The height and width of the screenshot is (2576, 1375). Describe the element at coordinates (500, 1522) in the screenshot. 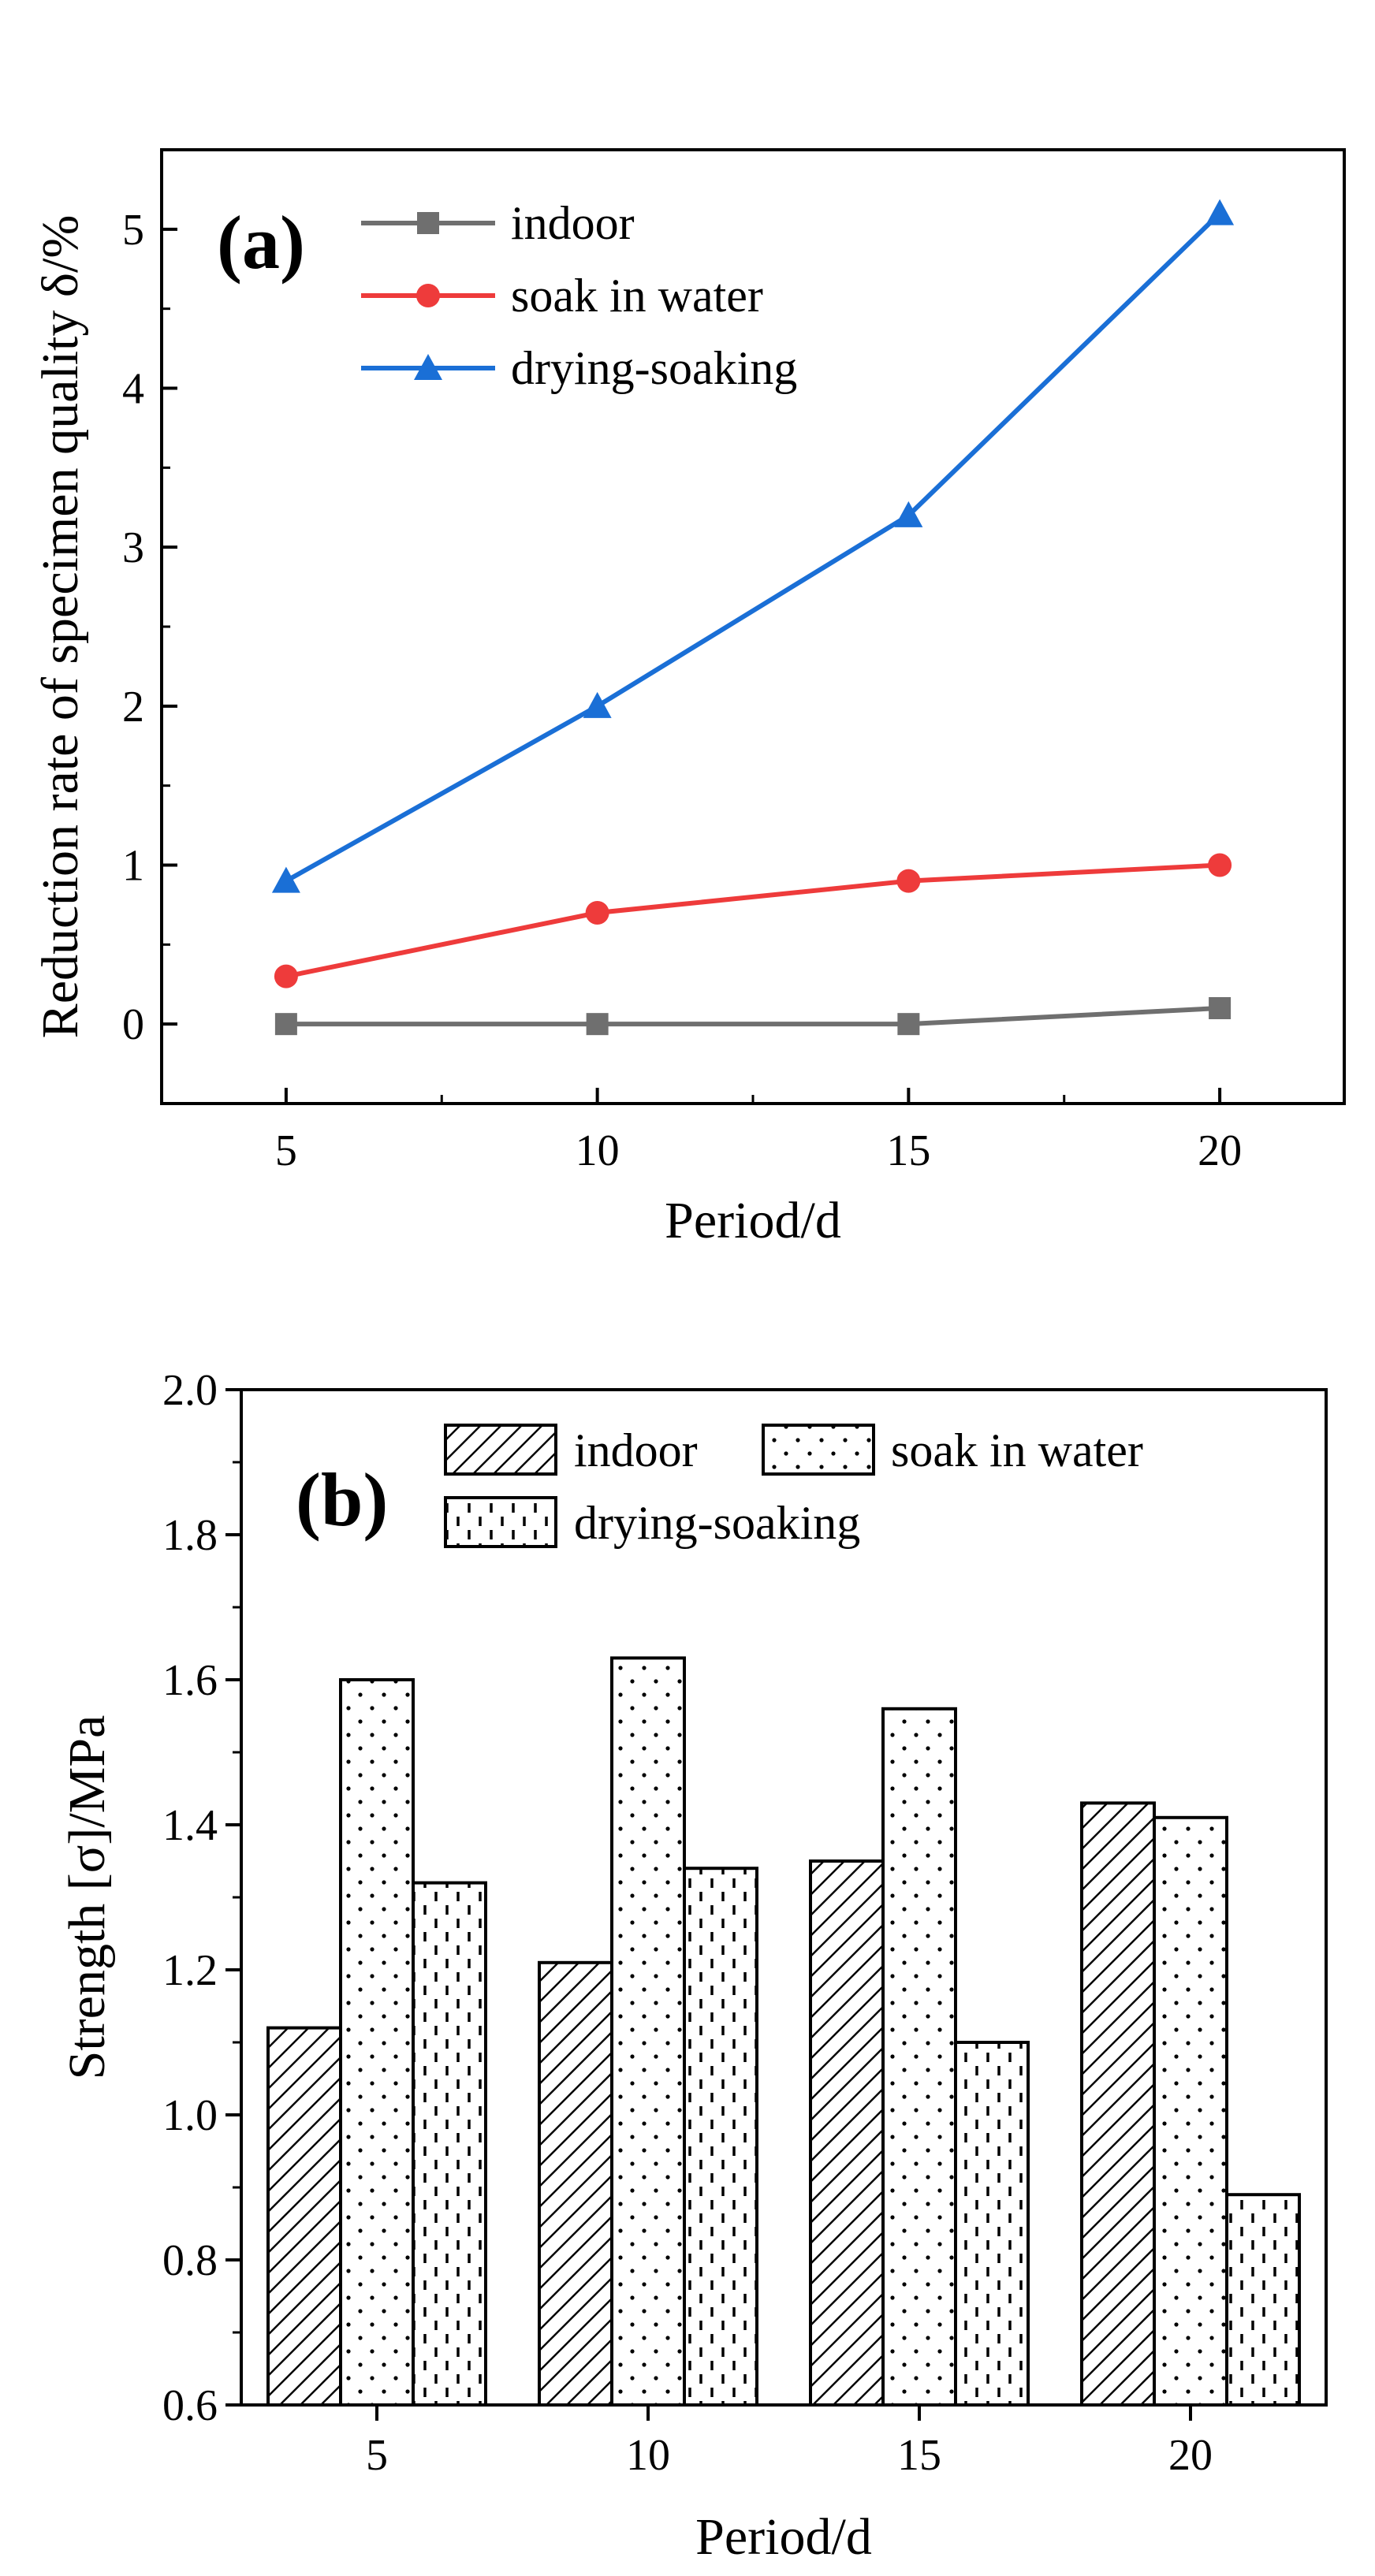

I see `legend-swatch-drying` at that location.